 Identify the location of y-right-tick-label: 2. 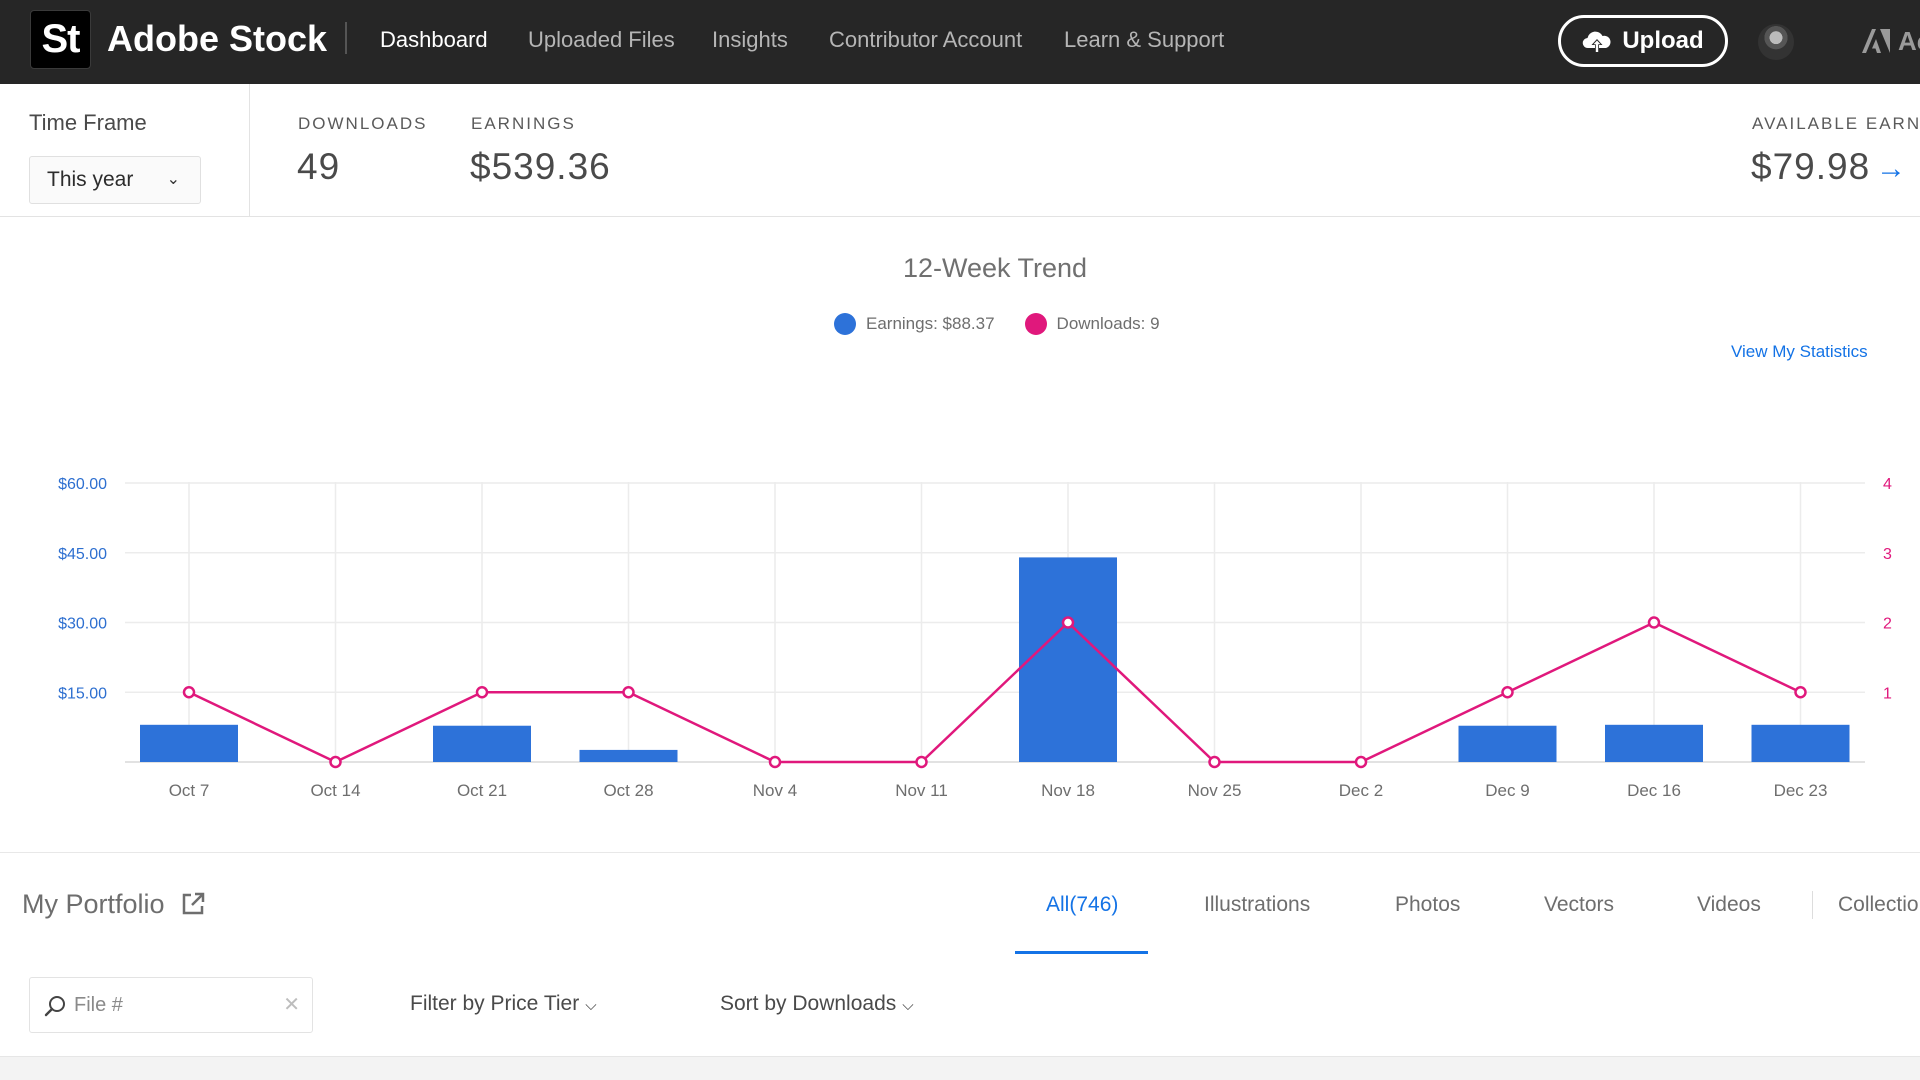
(1887, 624).